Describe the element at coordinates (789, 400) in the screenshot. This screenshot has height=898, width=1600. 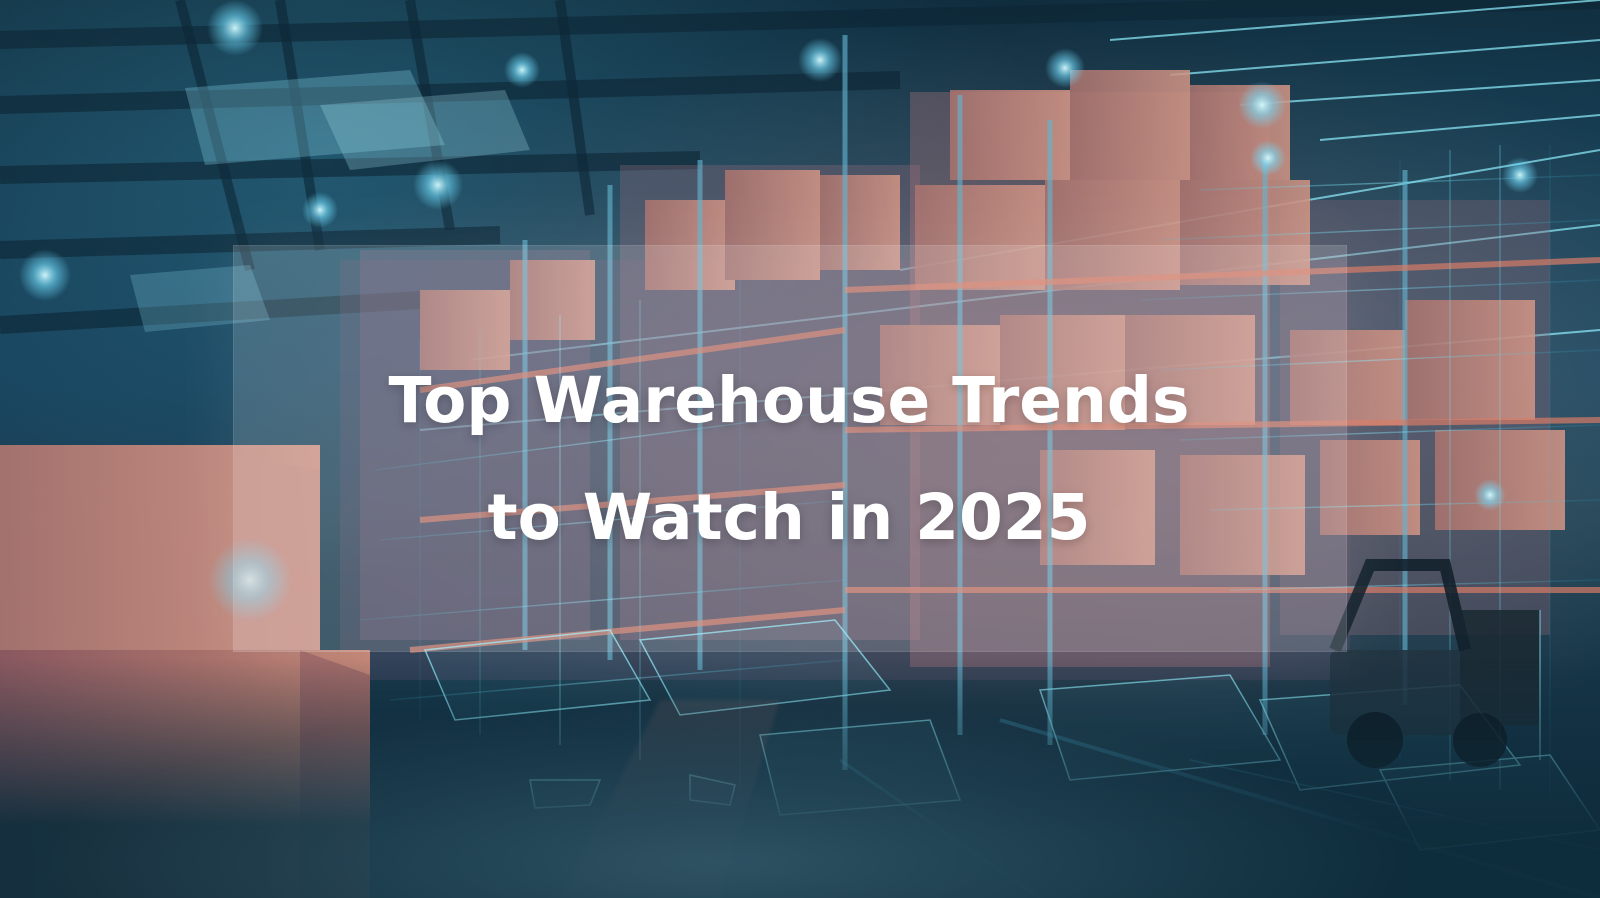
I see `page-title-line-1: Top Warehouse Trends` at that location.